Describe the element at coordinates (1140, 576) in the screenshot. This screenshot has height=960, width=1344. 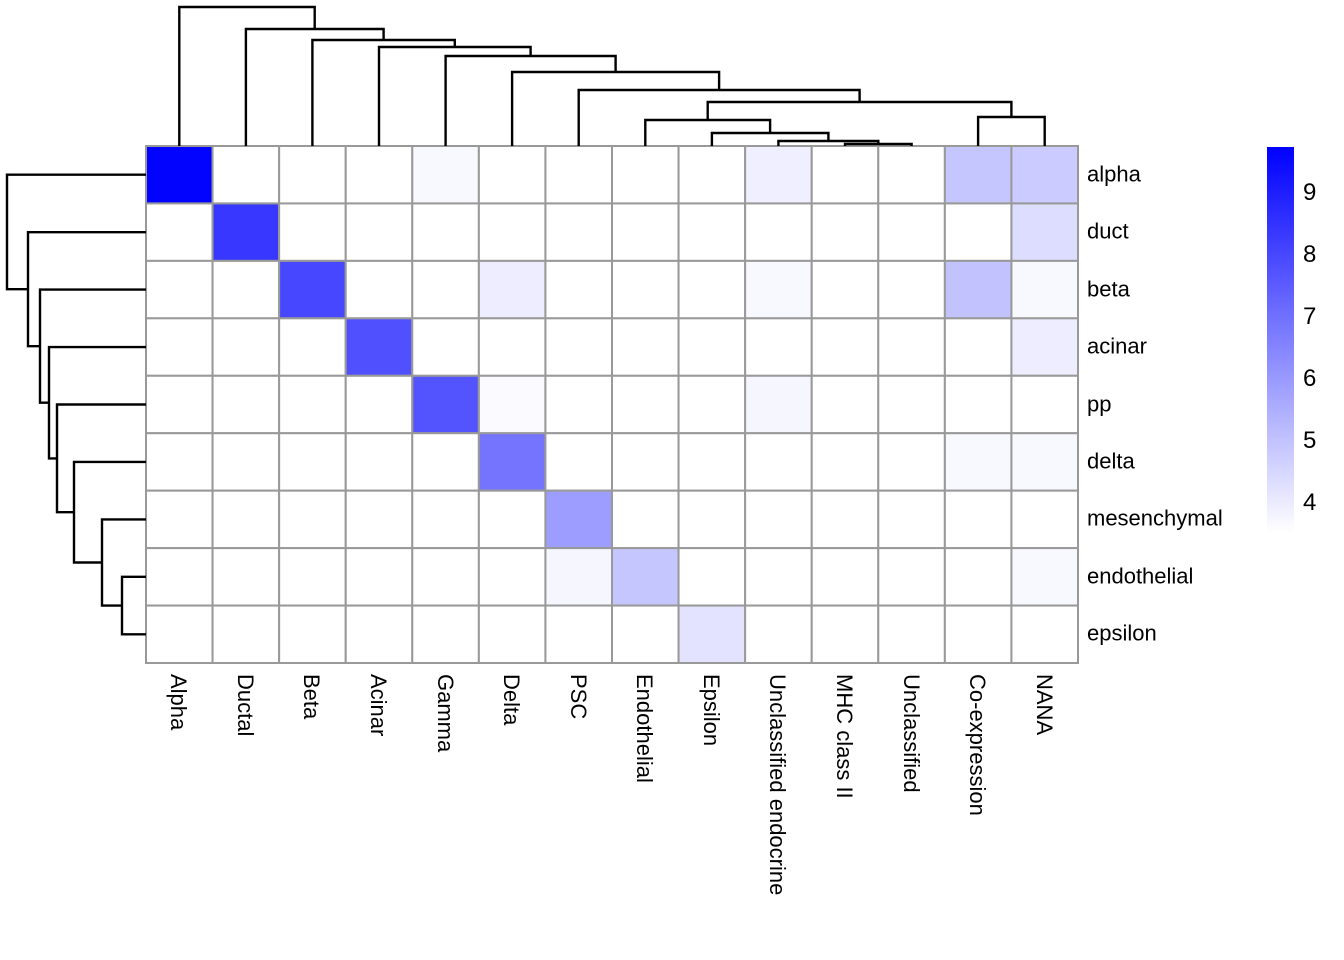
I see `row-label: endothelial` at that location.